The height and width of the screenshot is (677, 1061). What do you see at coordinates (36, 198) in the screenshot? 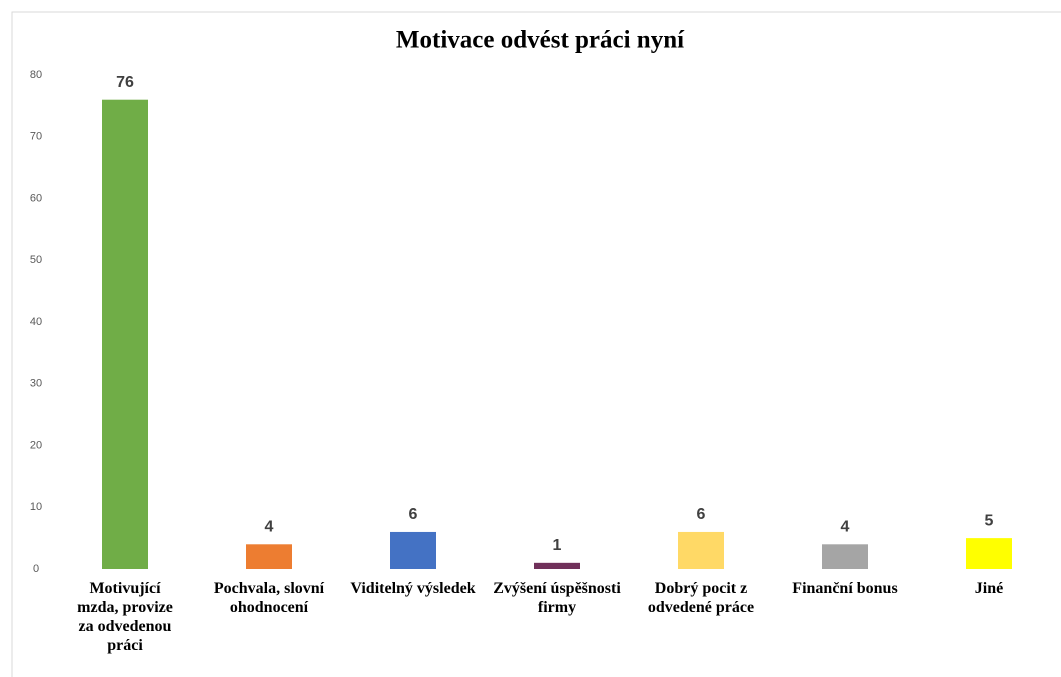
I see `y-tick-label: 60` at bounding box center [36, 198].